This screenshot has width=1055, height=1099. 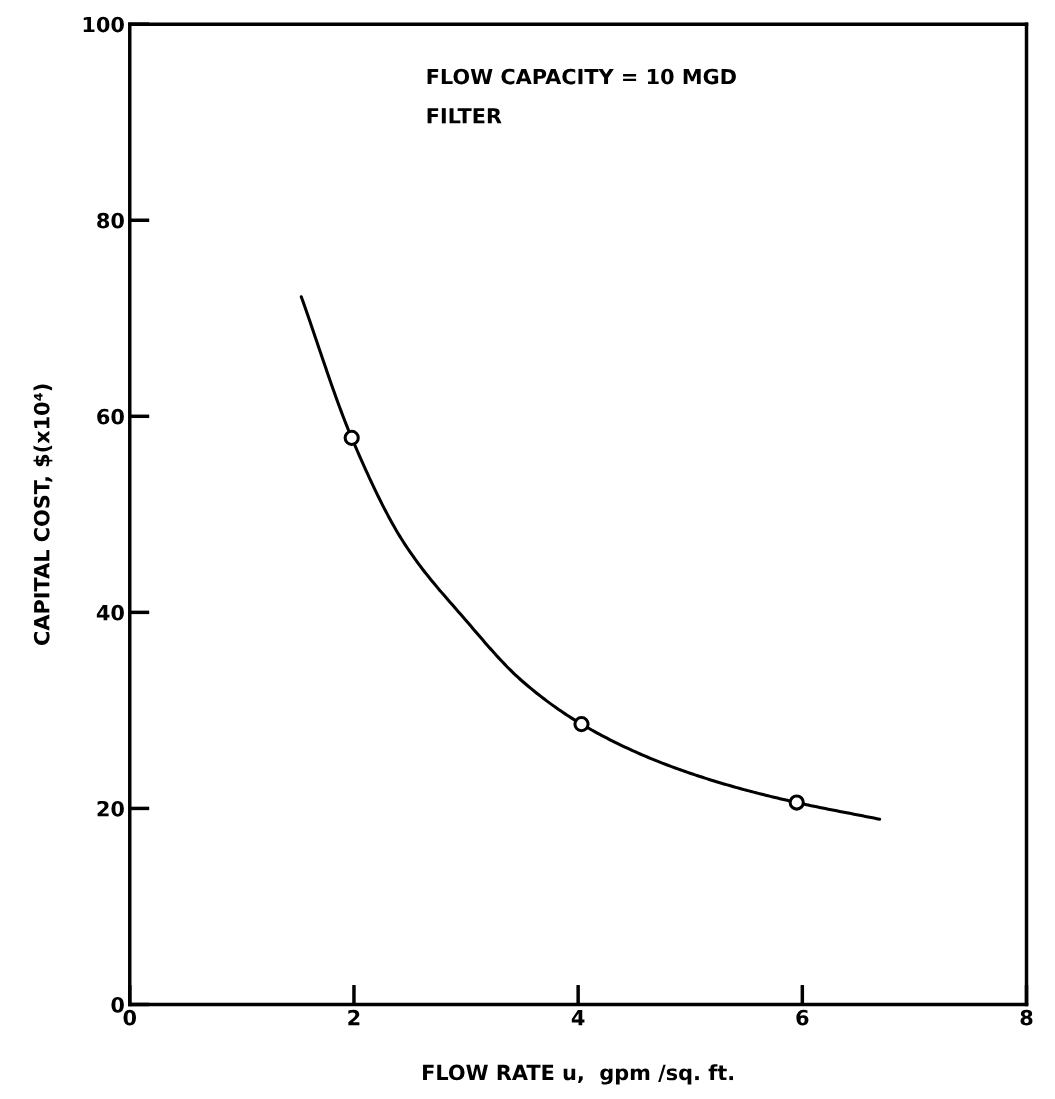 I want to click on annotation: FLOW CAPACITY = 10 MGD, so click(x=581, y=76).